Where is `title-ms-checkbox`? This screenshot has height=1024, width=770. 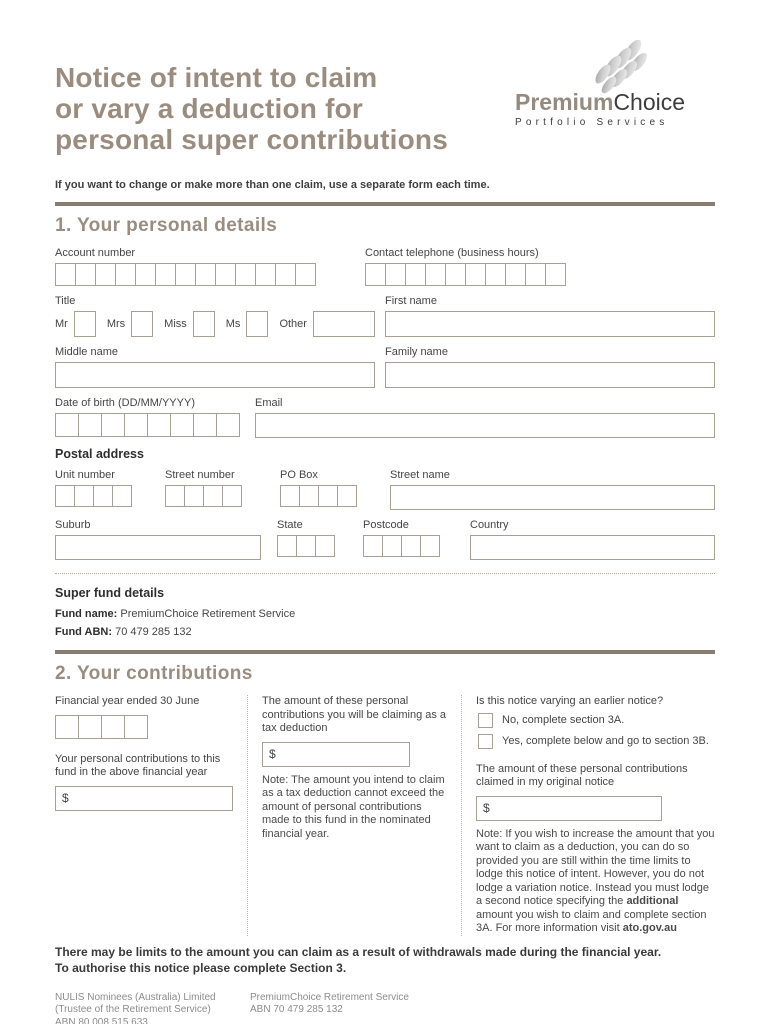
title-ms-checkbox is located at coordinates (257, 324).